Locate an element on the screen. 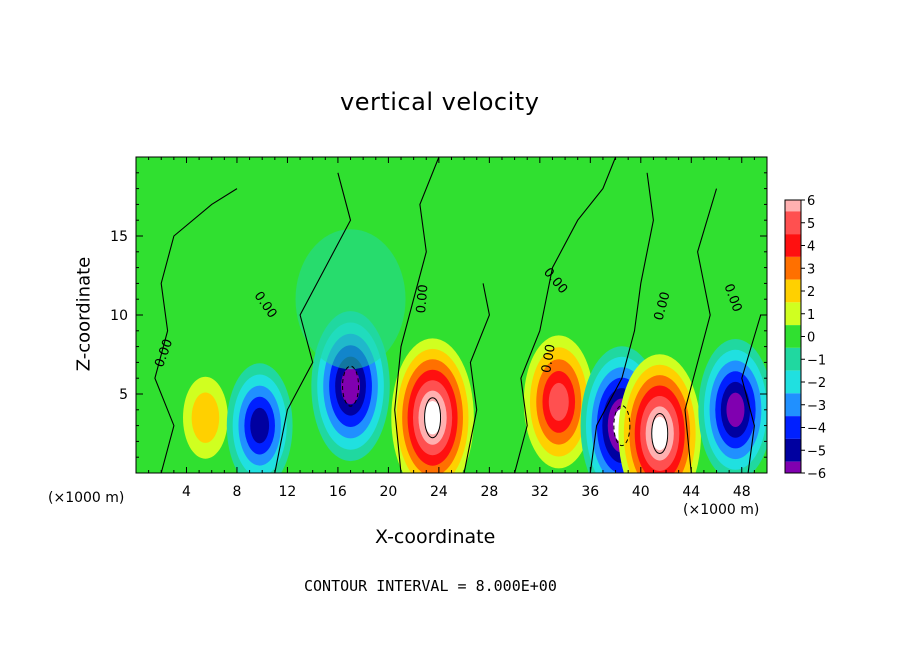  x-tick-label: 16 is located at coordinates (338, 492).